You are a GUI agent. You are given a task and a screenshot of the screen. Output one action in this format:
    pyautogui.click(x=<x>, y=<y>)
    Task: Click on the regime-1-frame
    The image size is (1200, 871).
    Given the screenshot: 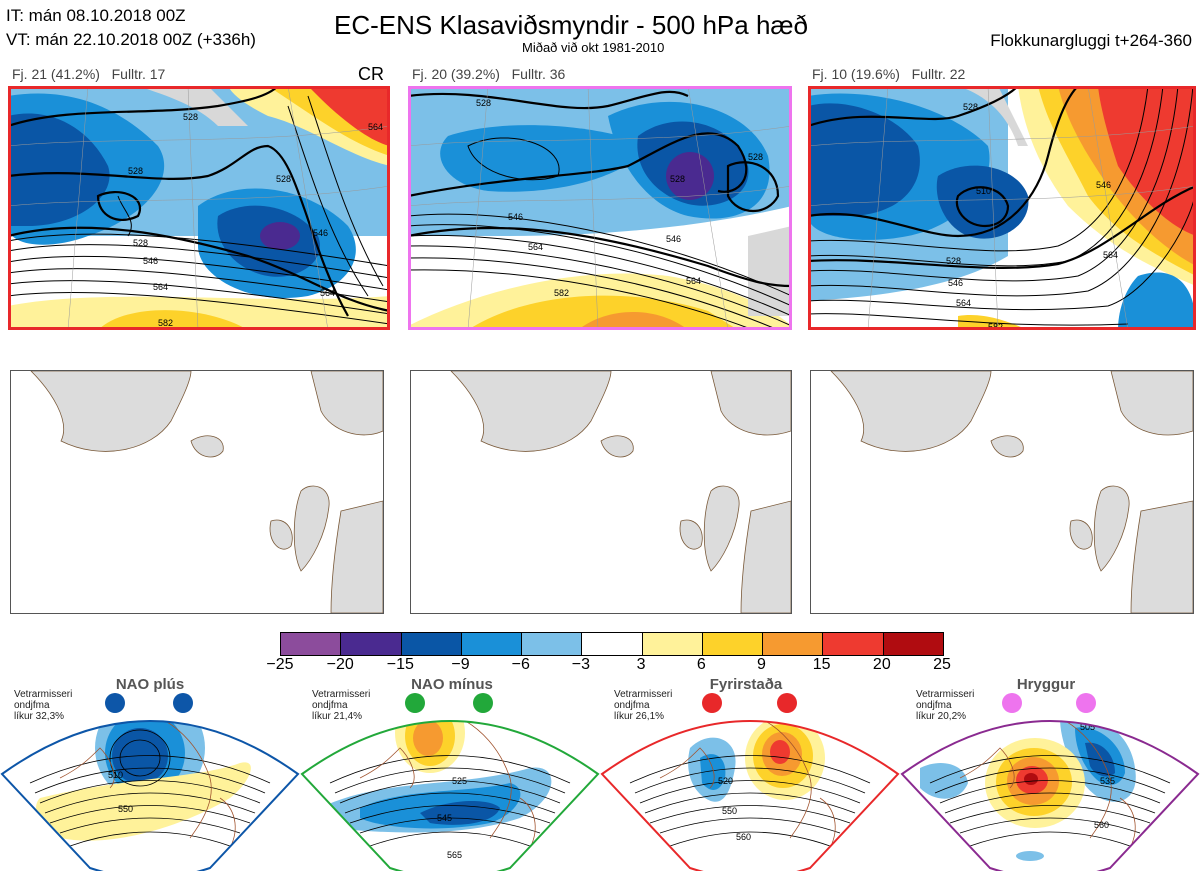 What is the action you would take?
    pyautogui.click(x=150, y=795)
    